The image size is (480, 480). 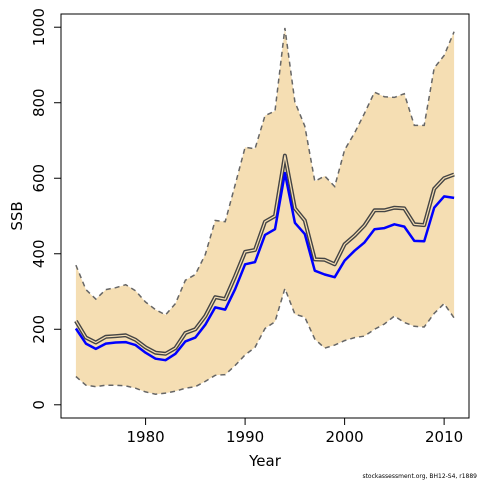 What do you see at coordinates (245, 437) in the screenshot?
I see `x-tick-label: 1990` at bounding box center [245, 437].